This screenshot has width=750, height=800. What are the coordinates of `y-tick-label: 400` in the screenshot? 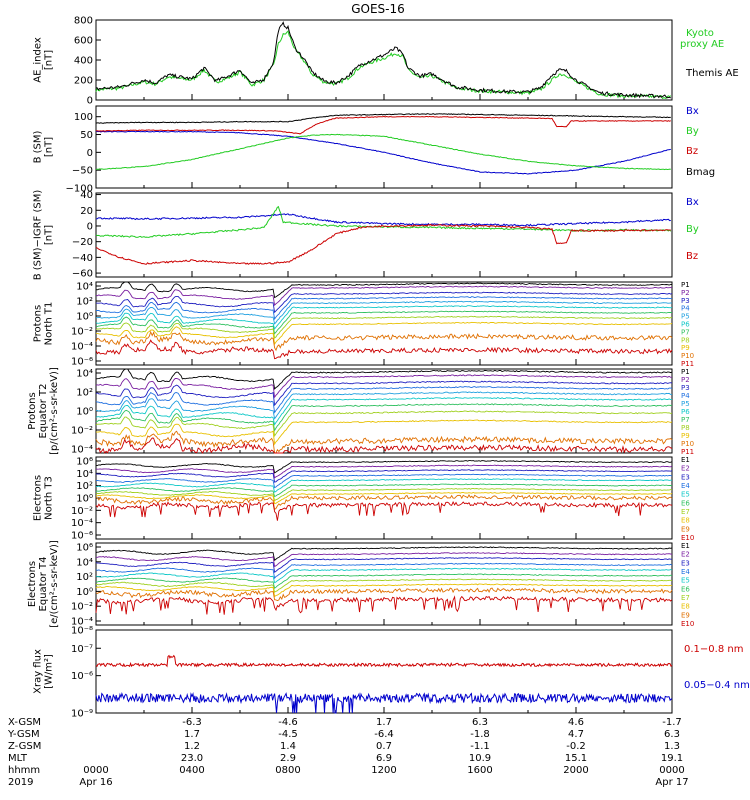 It's located at (83, 61).